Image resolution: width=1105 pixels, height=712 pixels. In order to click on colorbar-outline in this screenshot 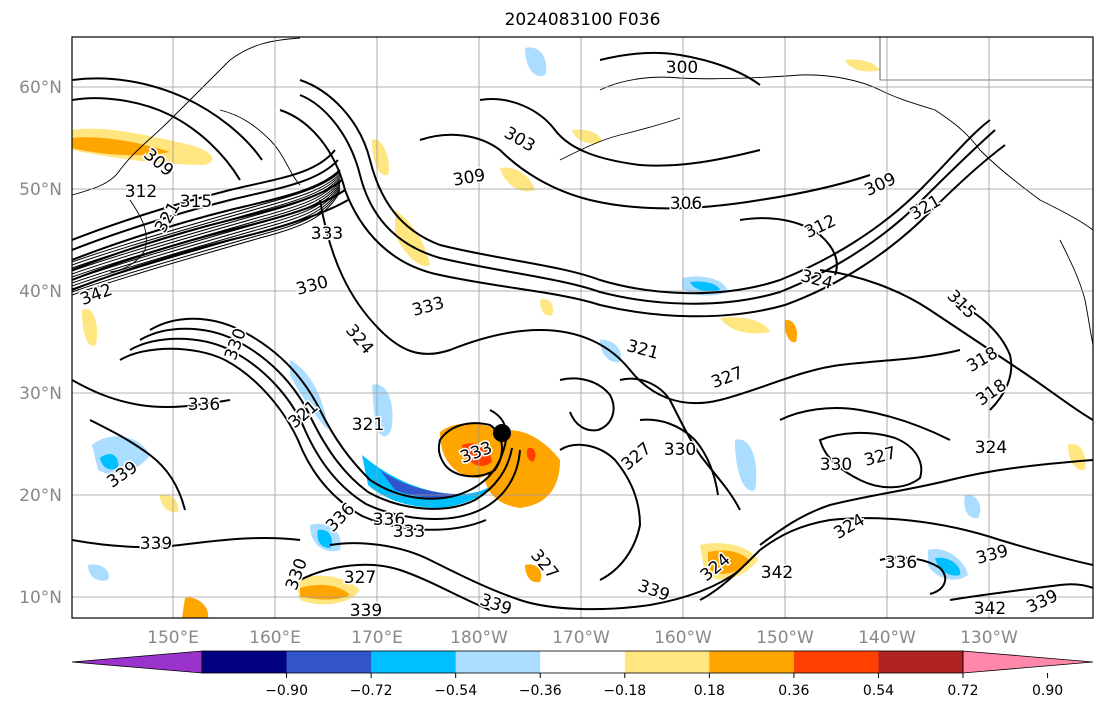, I will do `click(582, 662)`.